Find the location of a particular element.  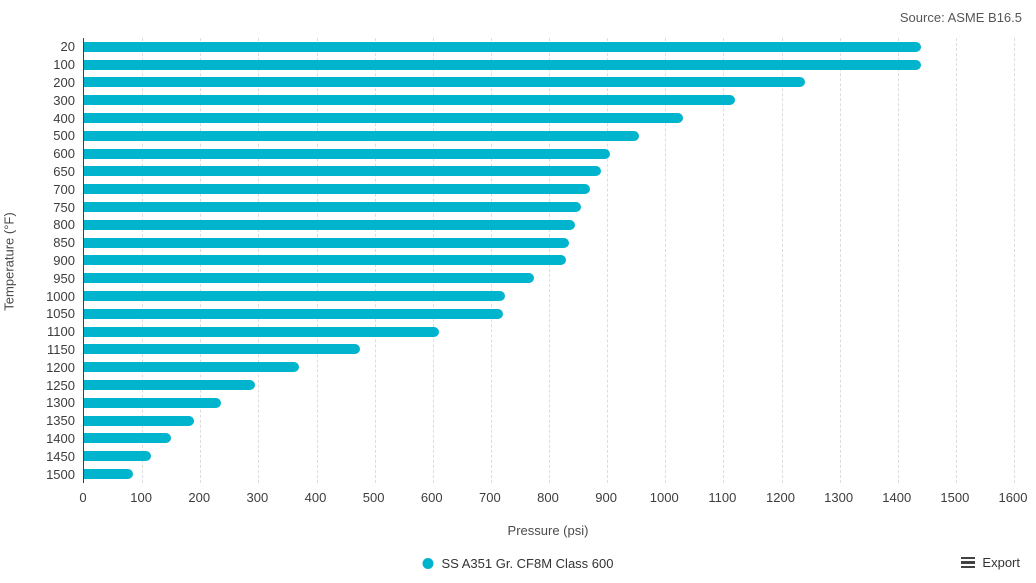

y-tick-label: 1400 is located at coordinates (60, 438).